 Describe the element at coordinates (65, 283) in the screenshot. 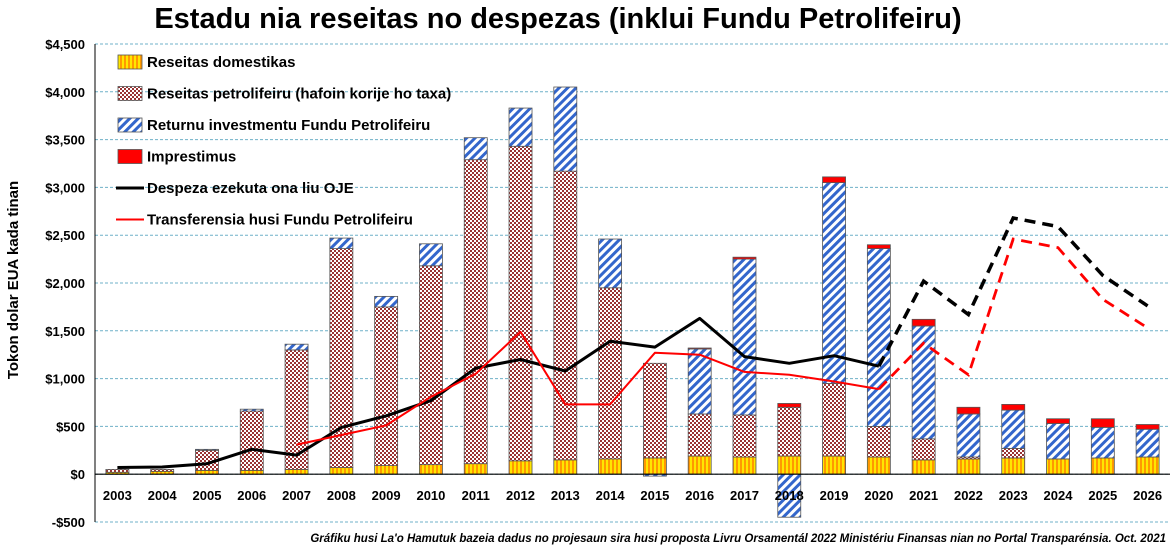

I see `y-tick-label: $2,000` at that location.